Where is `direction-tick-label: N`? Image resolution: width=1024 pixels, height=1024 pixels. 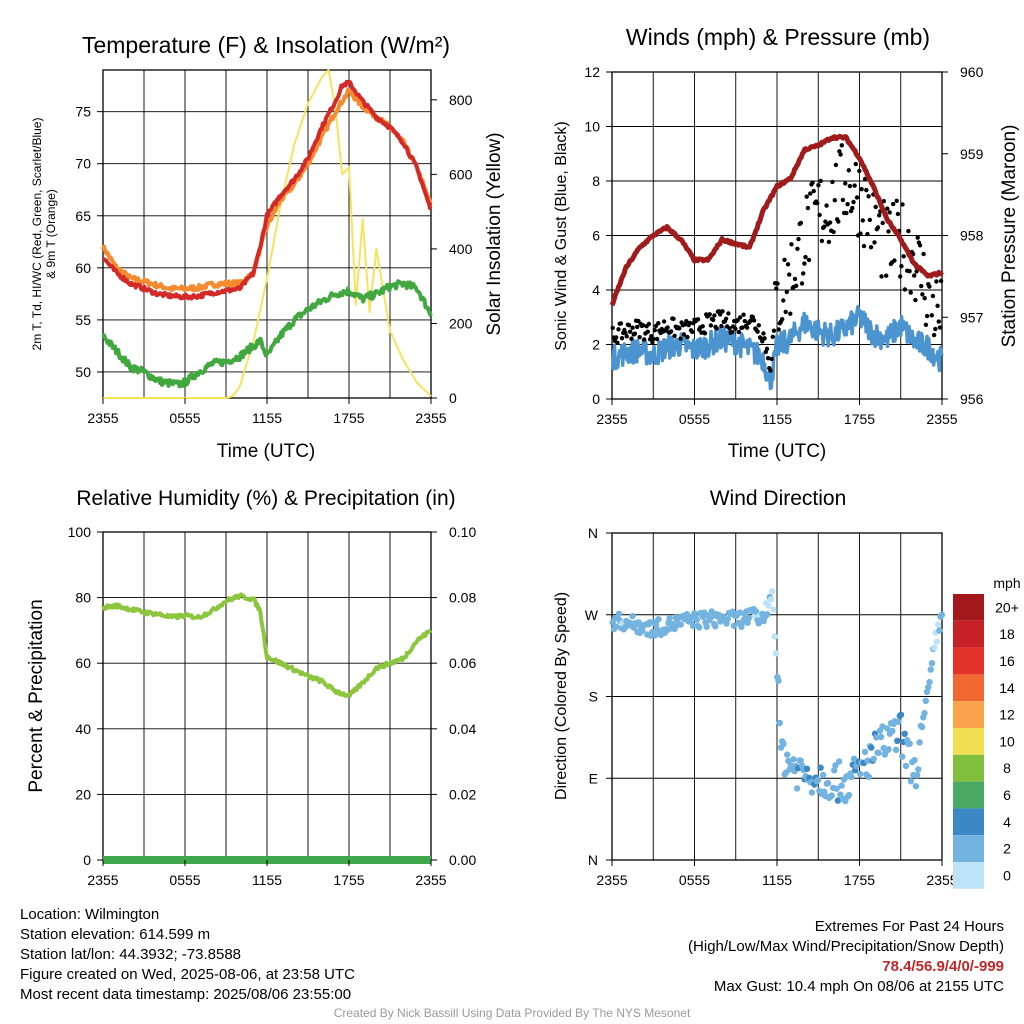 direction-tick-label: N is located at coordinates (593, 860).